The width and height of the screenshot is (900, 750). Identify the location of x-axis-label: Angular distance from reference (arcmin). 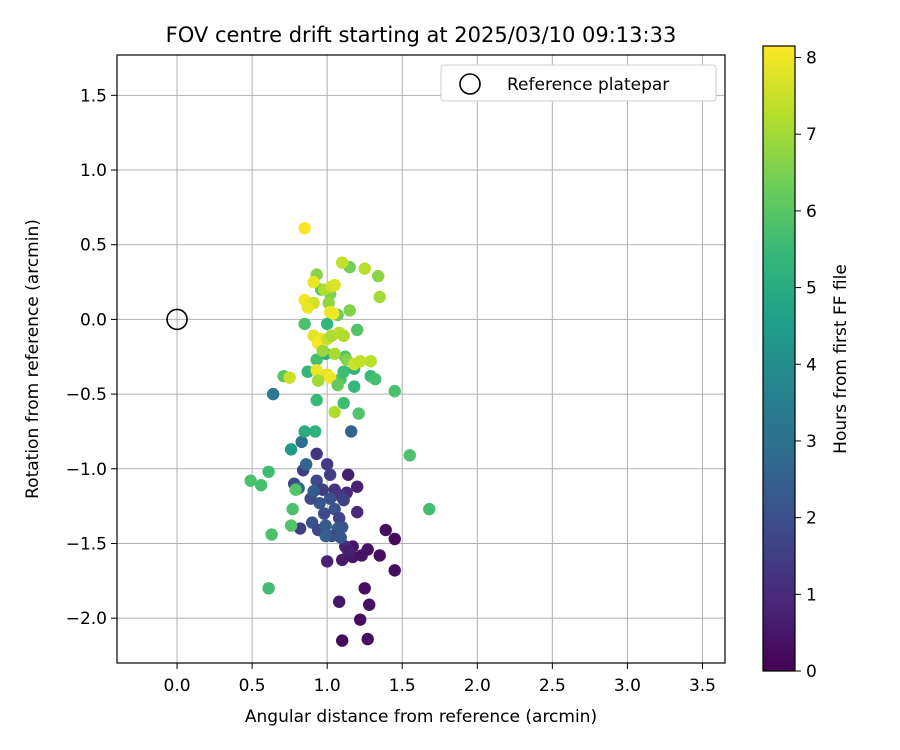
(421, 717).